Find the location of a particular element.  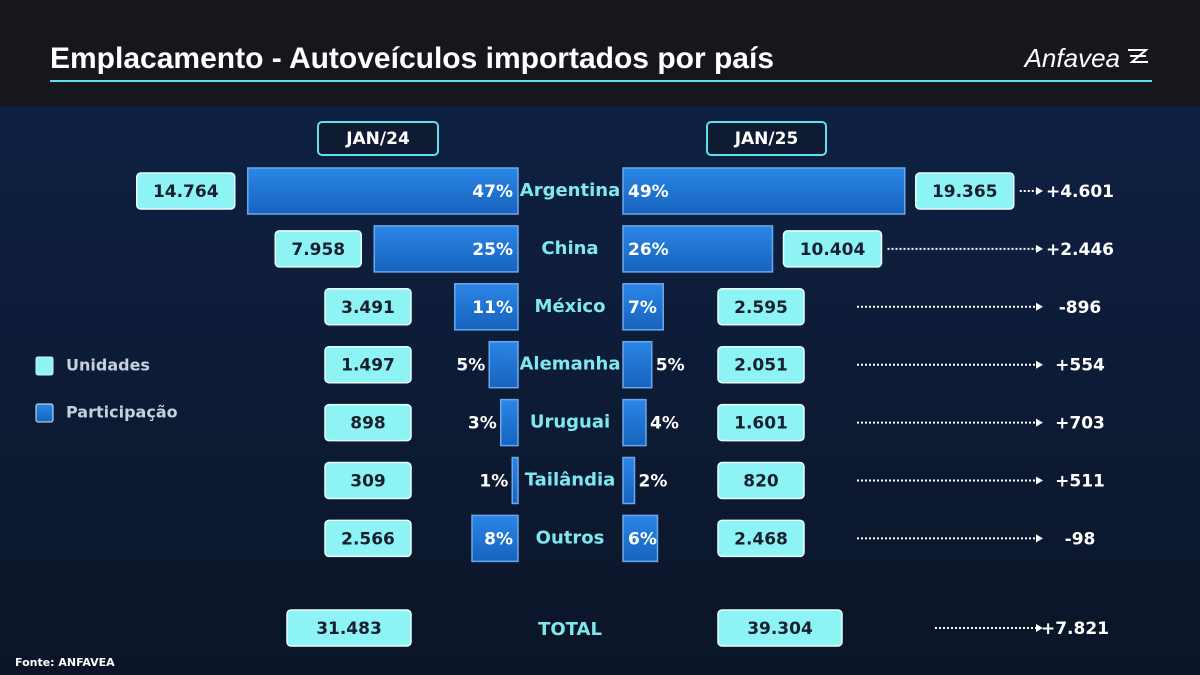

total-change-label: +7.821 is located at coordinates (1075, 629).